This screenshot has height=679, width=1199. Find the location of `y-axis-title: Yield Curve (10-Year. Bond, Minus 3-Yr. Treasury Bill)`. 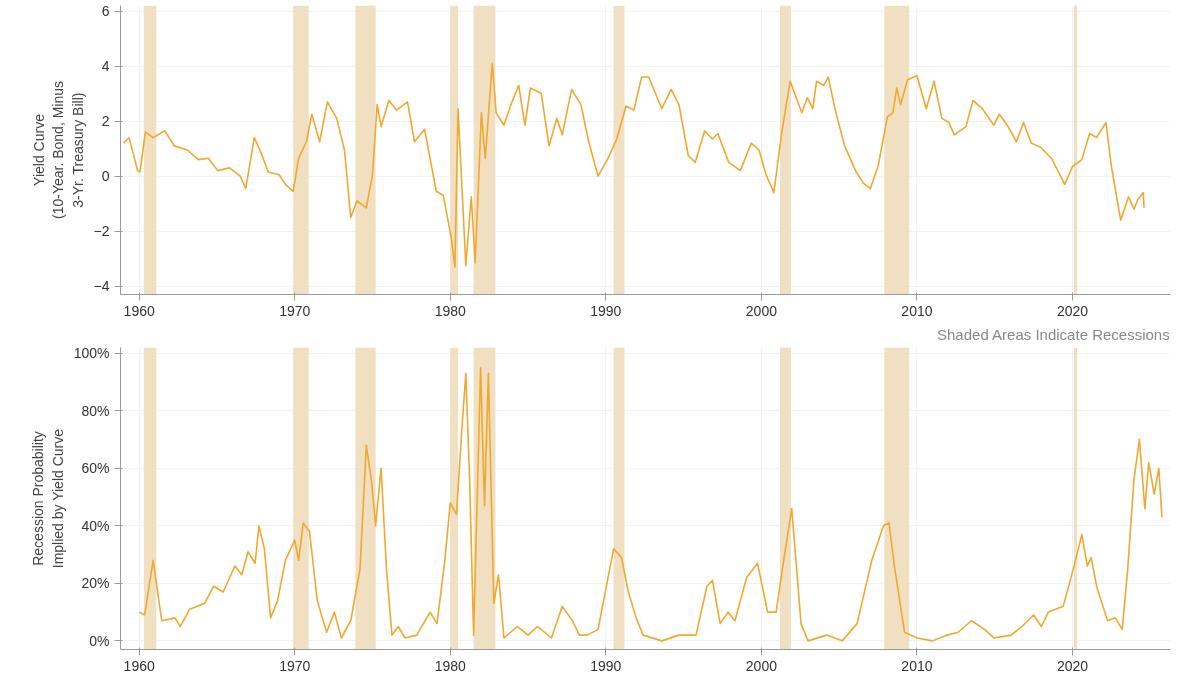

y-axis-title: Yield Curve (10-Year. Bond, Minus 3-Yr. Treasury Bill) is located at coordinates (58, 150).